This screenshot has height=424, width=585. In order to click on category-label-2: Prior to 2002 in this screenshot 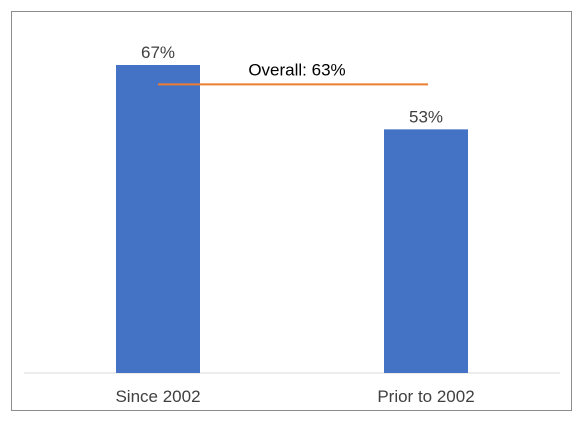, I will do `click(425, 396)`.